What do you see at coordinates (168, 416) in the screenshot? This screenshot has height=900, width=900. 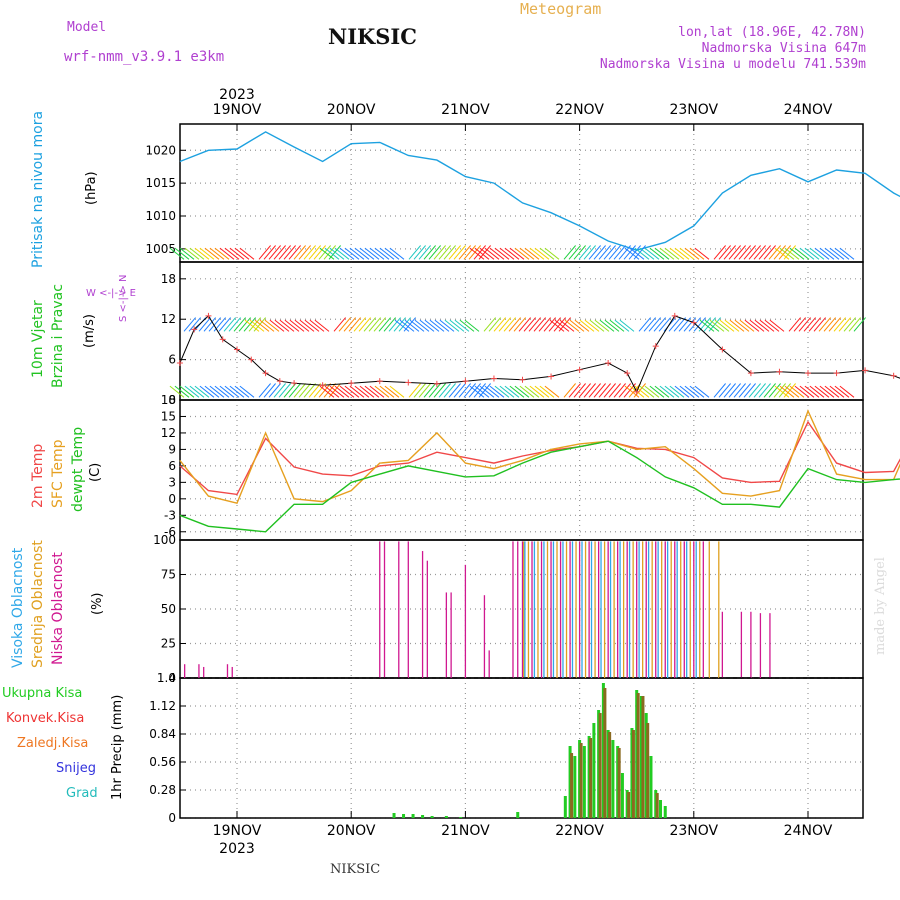 I see `ytick-label-temperature: 15` at bounding box center [168, 416].